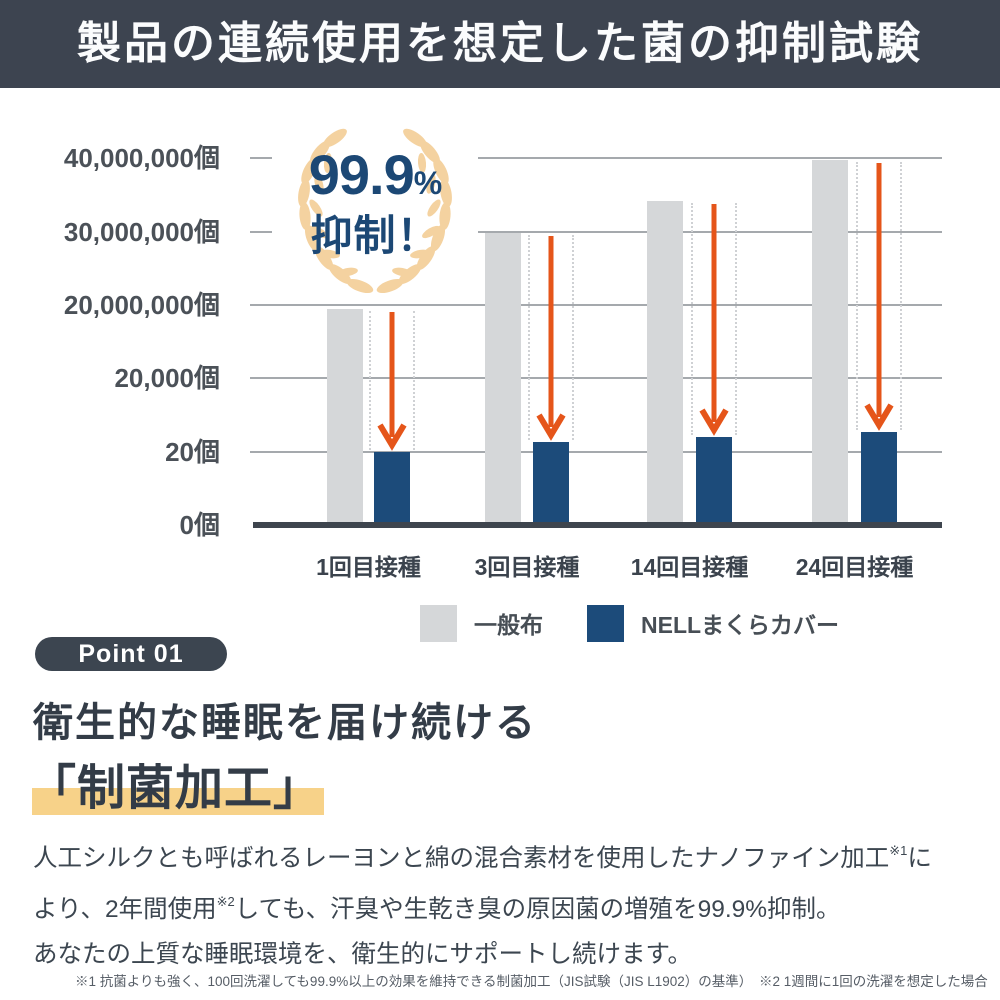  I want to click on legend-label-nell: NELLまくらカバー, so click(740, 625).